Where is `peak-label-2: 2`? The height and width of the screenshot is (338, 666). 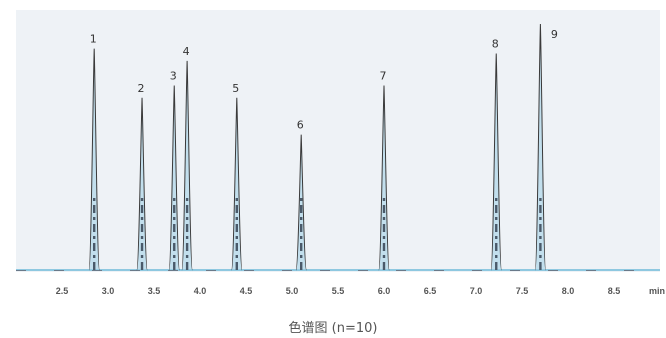
peak-label-2: 2 is located at coordinates (141, 88).